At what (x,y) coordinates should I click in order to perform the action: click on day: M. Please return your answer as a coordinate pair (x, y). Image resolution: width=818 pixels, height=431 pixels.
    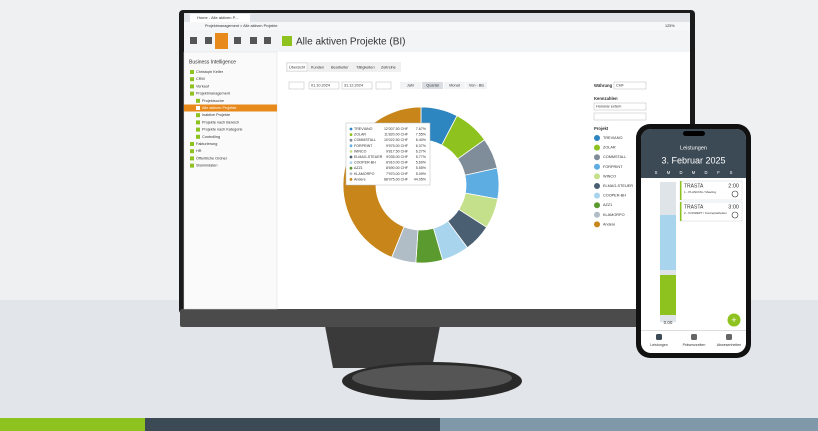
    Looking at the image, I should click on (669, 172).